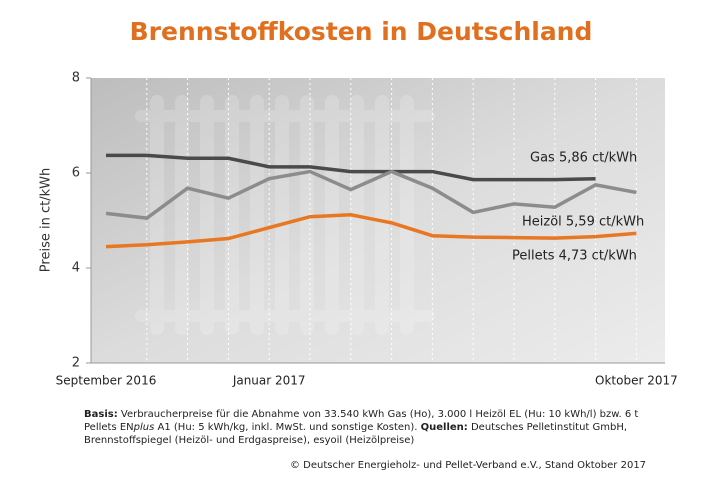  Describe the element at coordinates (76, 78) in the screenshot. I see `y-tick-label: 8` at that location.